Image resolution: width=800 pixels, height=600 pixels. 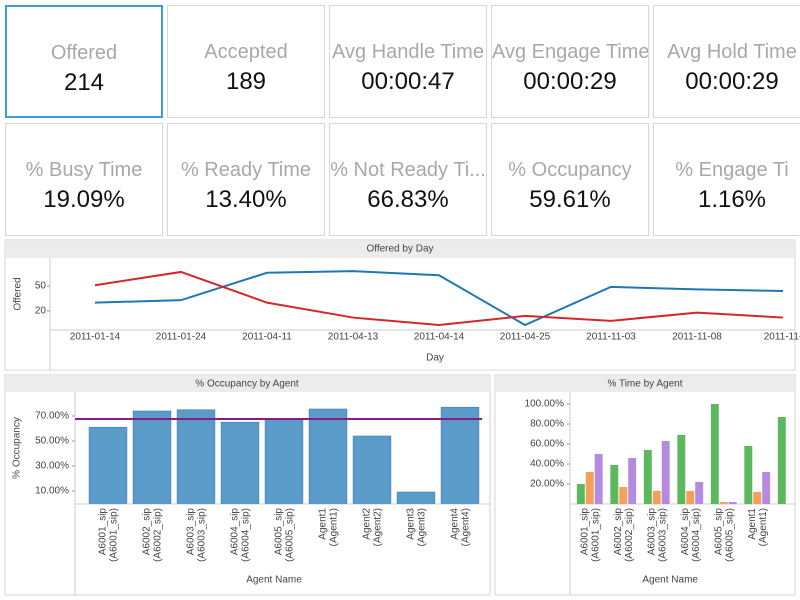 I want to click on y-axis-label: % Occupancy, so click(x=17, y=448).